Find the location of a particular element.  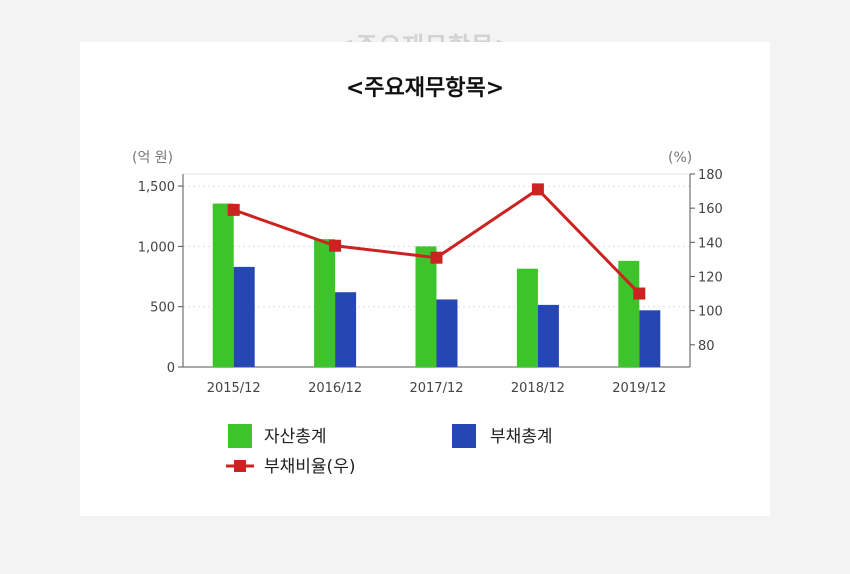

legend-label-liabilities: 부채총계 is located at coordinates (521, 437).